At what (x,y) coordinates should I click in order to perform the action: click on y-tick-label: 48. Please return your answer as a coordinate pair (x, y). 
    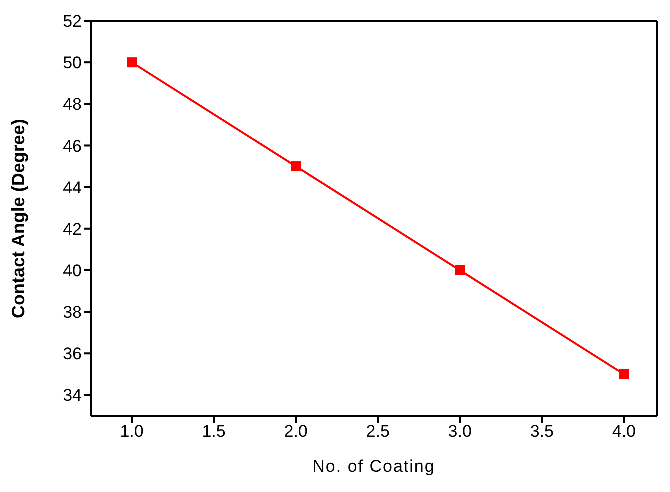
    Looking at the image, I should click on (72, 104).